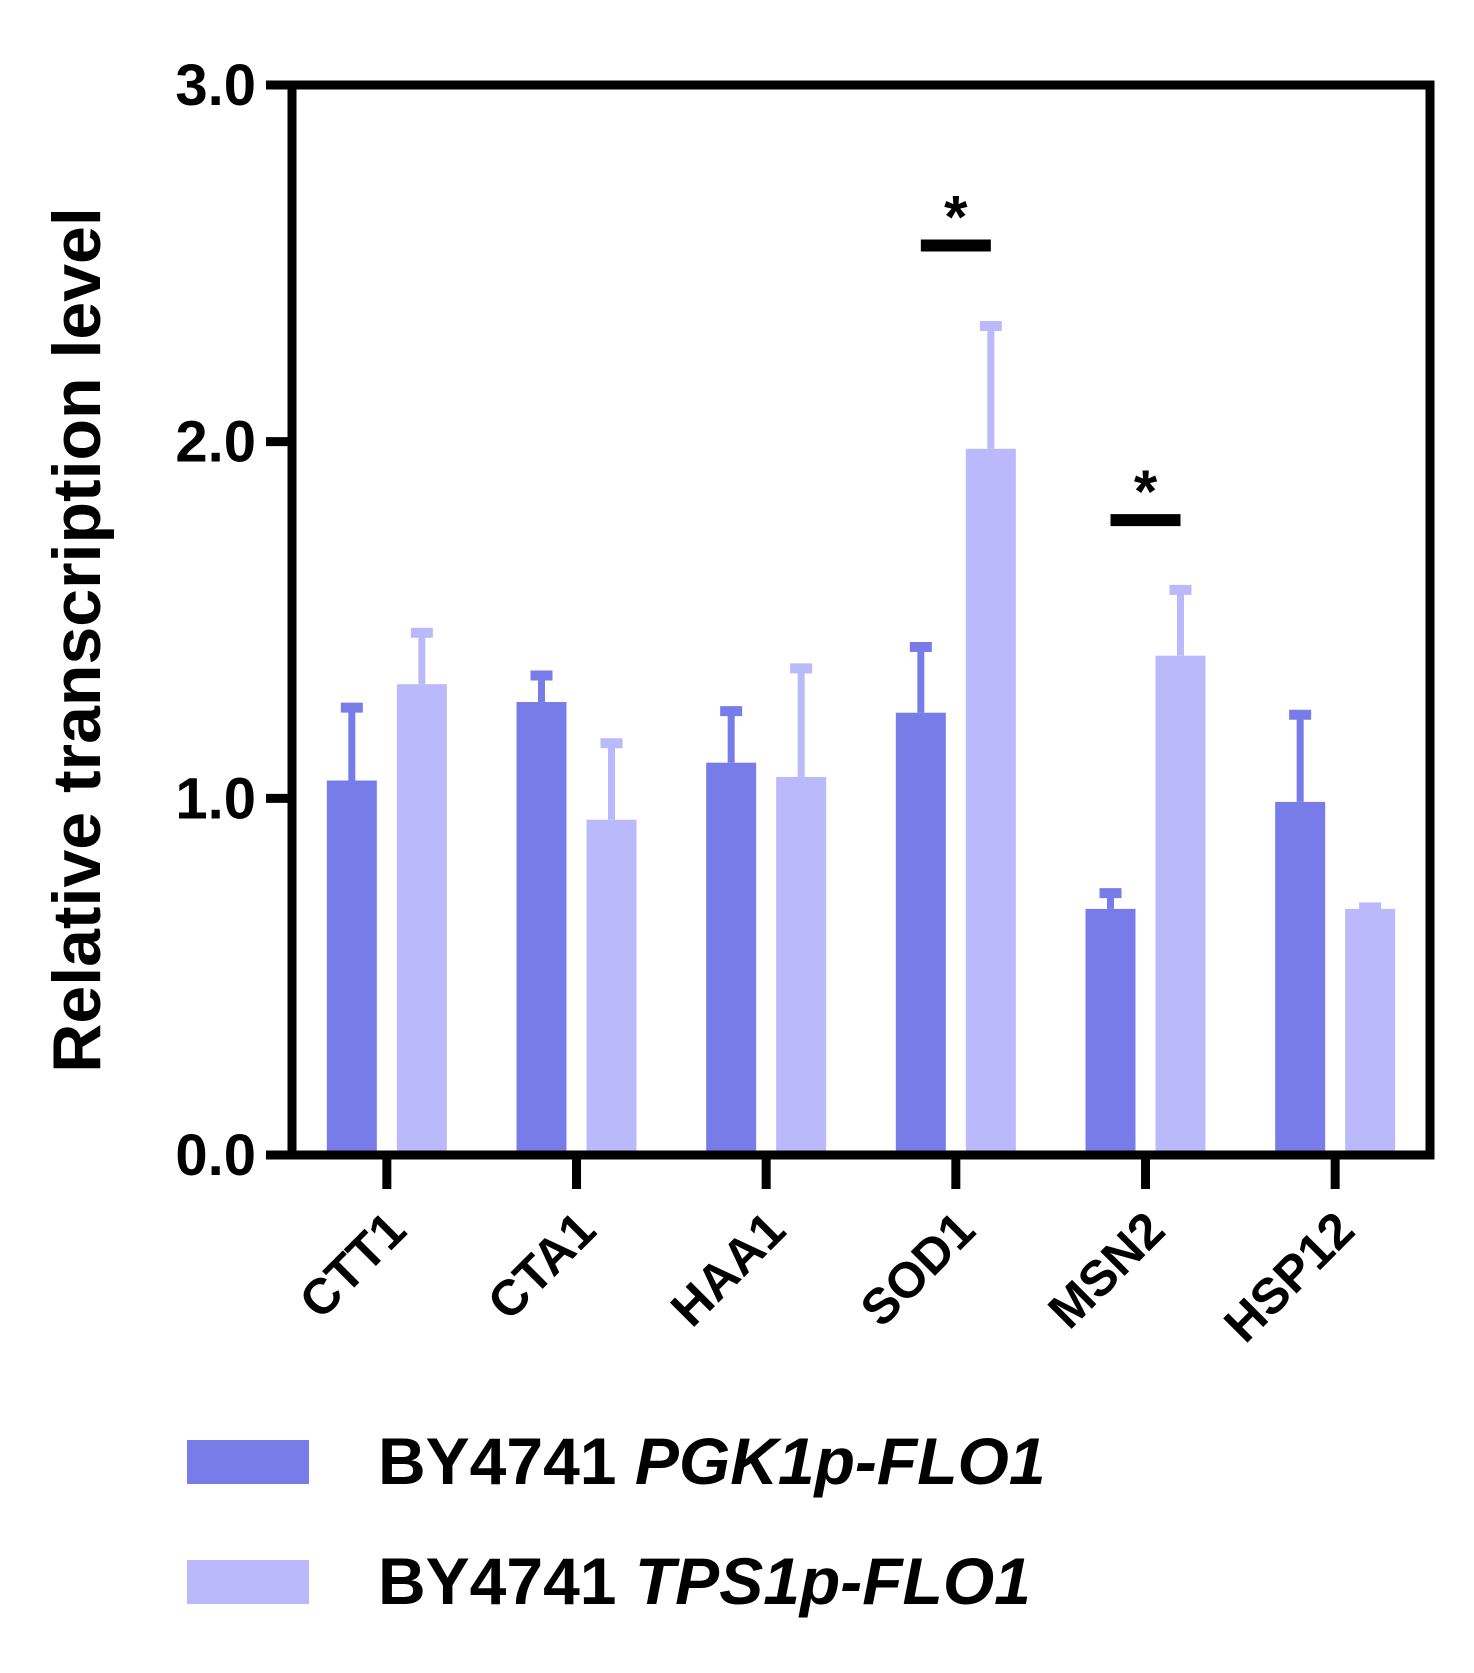 This screenshot has height=1673, width=1474. I want to click on x-tick-label: HSP12, so click(1289, 1277).